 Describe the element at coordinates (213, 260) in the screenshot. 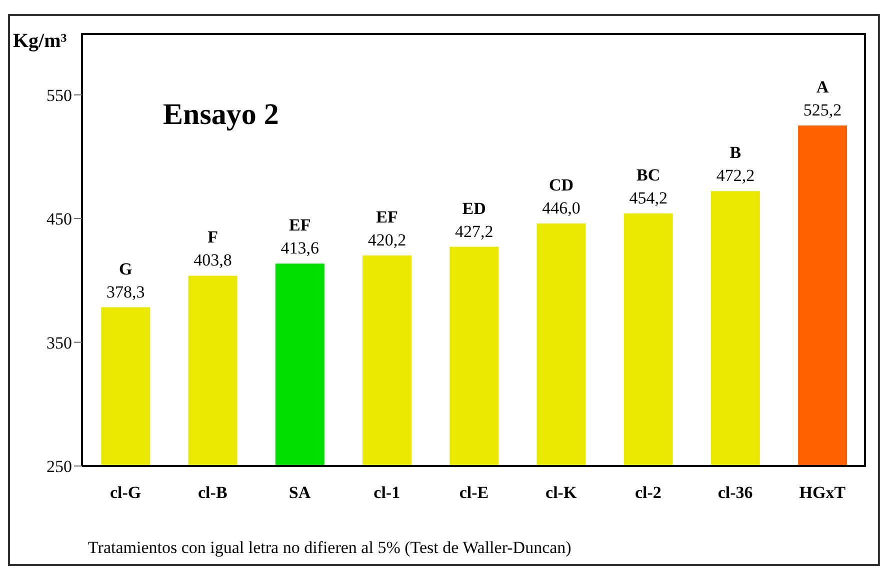

I see `data-label: 403,8` at that location.